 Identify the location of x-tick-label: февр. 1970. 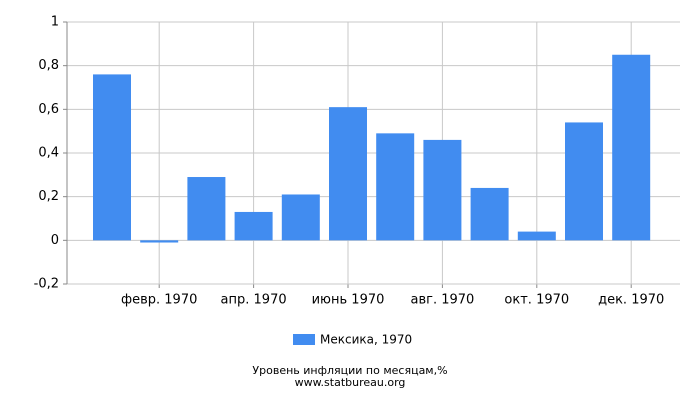
(159, 300).